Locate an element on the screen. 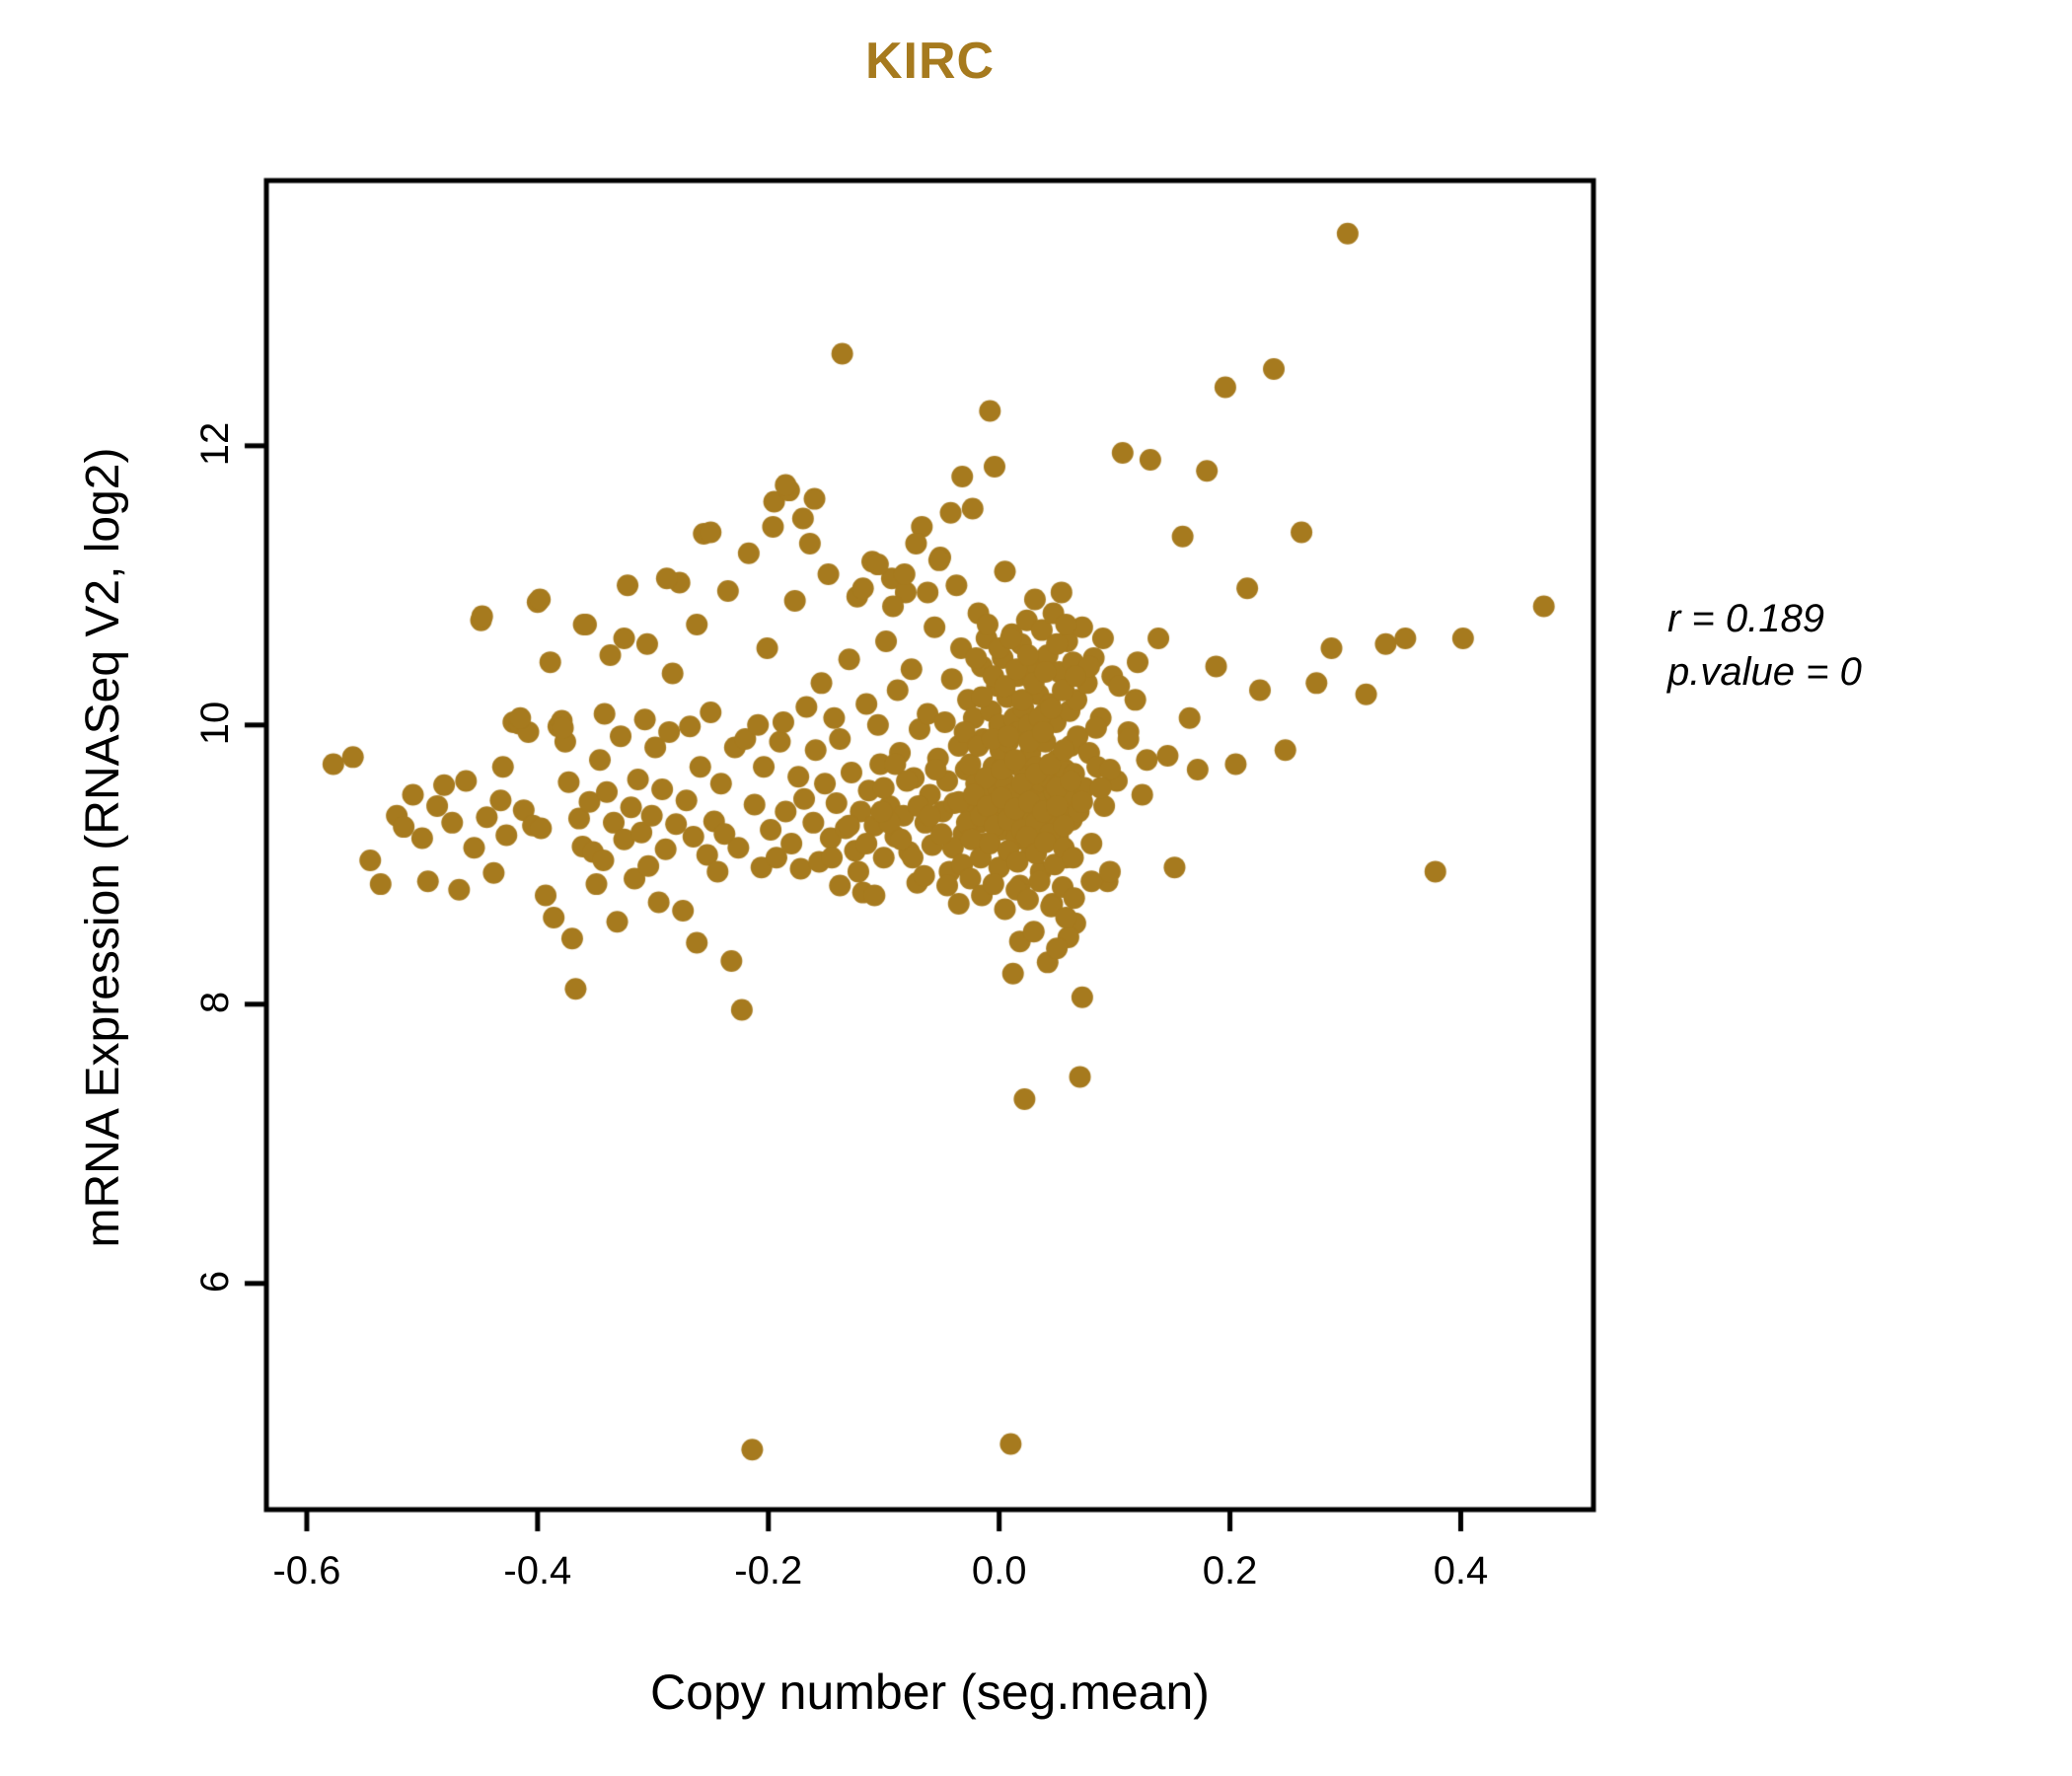 The image size is (2072, 1776). correlation-coefficient-label: r = 0.189 is located at coordinates (1746, 618).